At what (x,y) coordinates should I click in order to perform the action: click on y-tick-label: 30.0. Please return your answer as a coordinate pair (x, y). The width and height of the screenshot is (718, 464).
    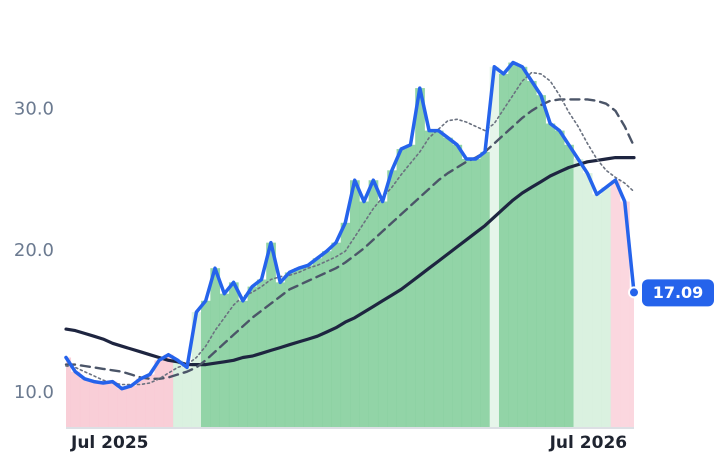
    Looking at the image, I should click on (34, 108).